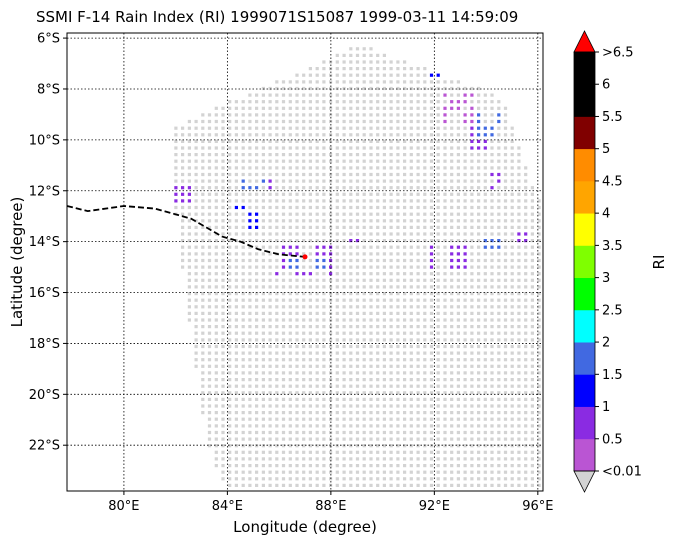  What do you see at coordinates (584, 423) in the screenshot?
I see `colorbar-segment` at bounding box center [584, 423].